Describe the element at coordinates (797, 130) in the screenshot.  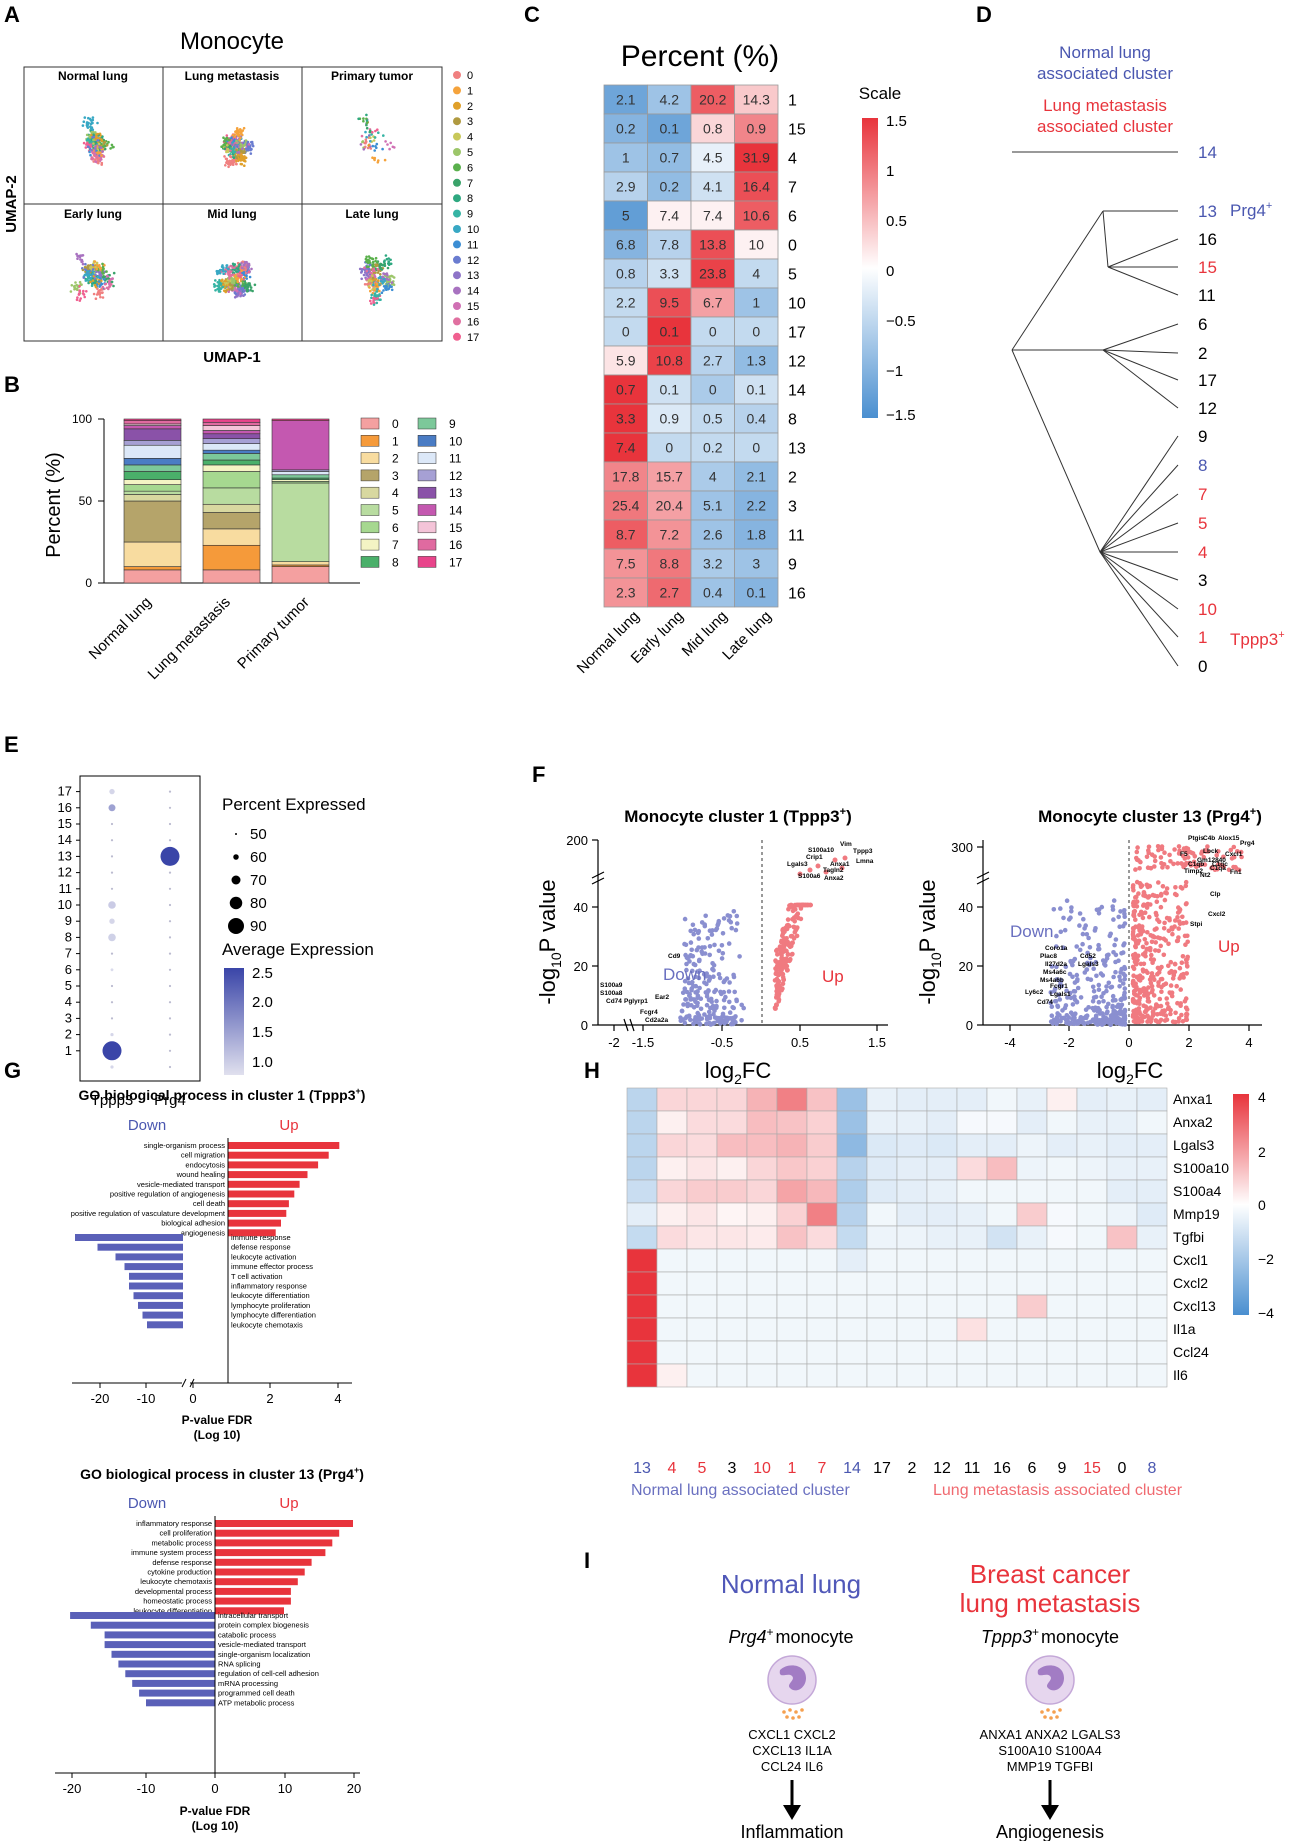
I see `c-row-label: 15` at that location.